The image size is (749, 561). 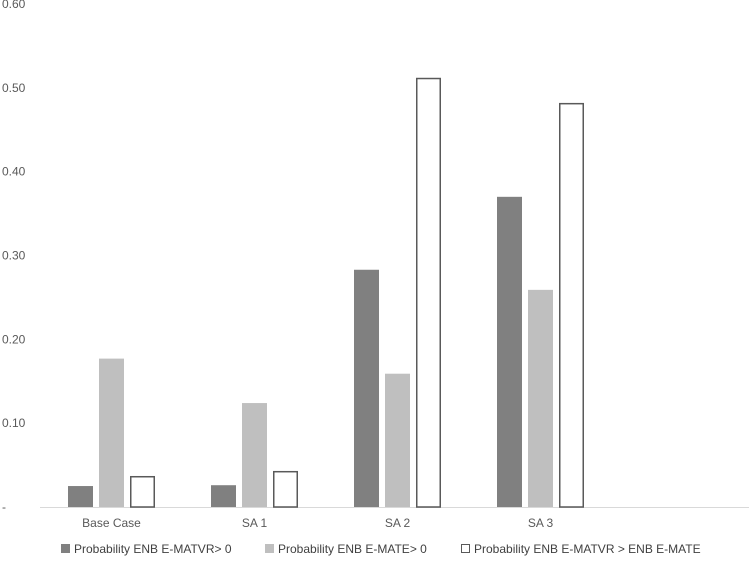 I want to click on x-axis: Base Case SA 1 SA 2 SA 3, so click(x=394, y=518).